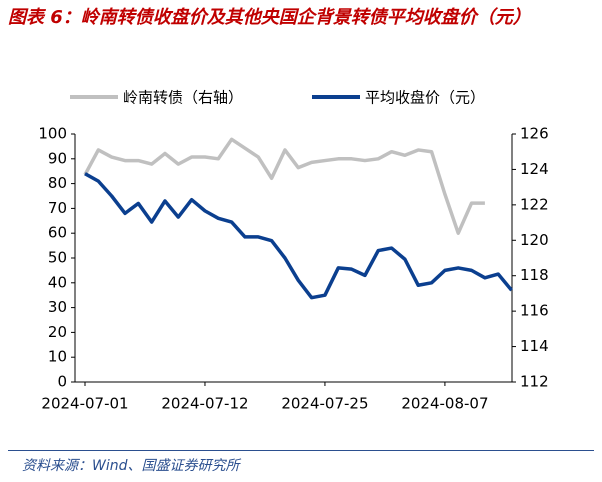 This screenshot has width=602, height=482. What do you see at coordinates (301, 450) in the screenshot?
I see `source-rule` at bounding box center [301, 450].